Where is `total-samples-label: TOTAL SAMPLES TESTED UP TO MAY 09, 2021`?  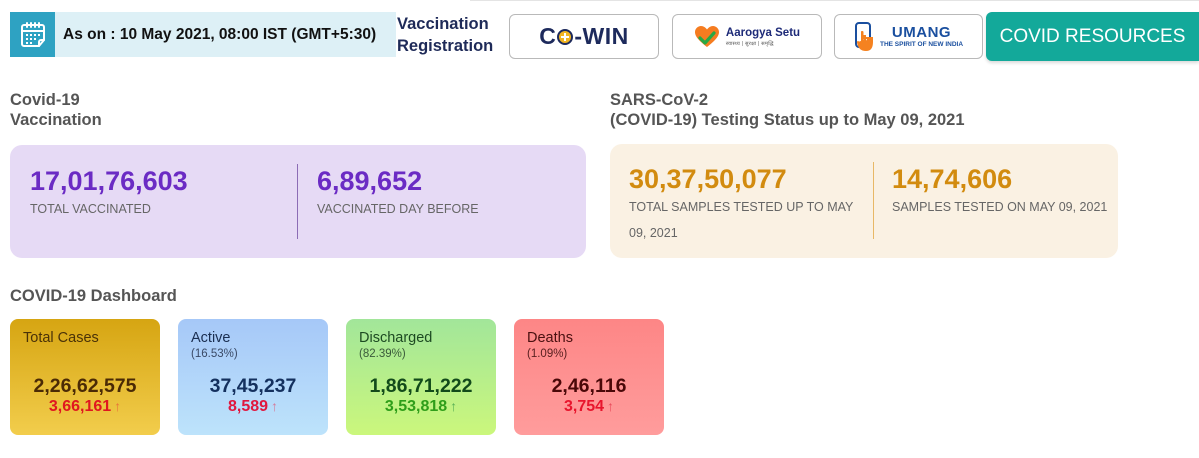
total-samples-label: TOTAL SAMPLES TESTED UP TO MAY 09, 2021 is located at coordinates (741, 220).